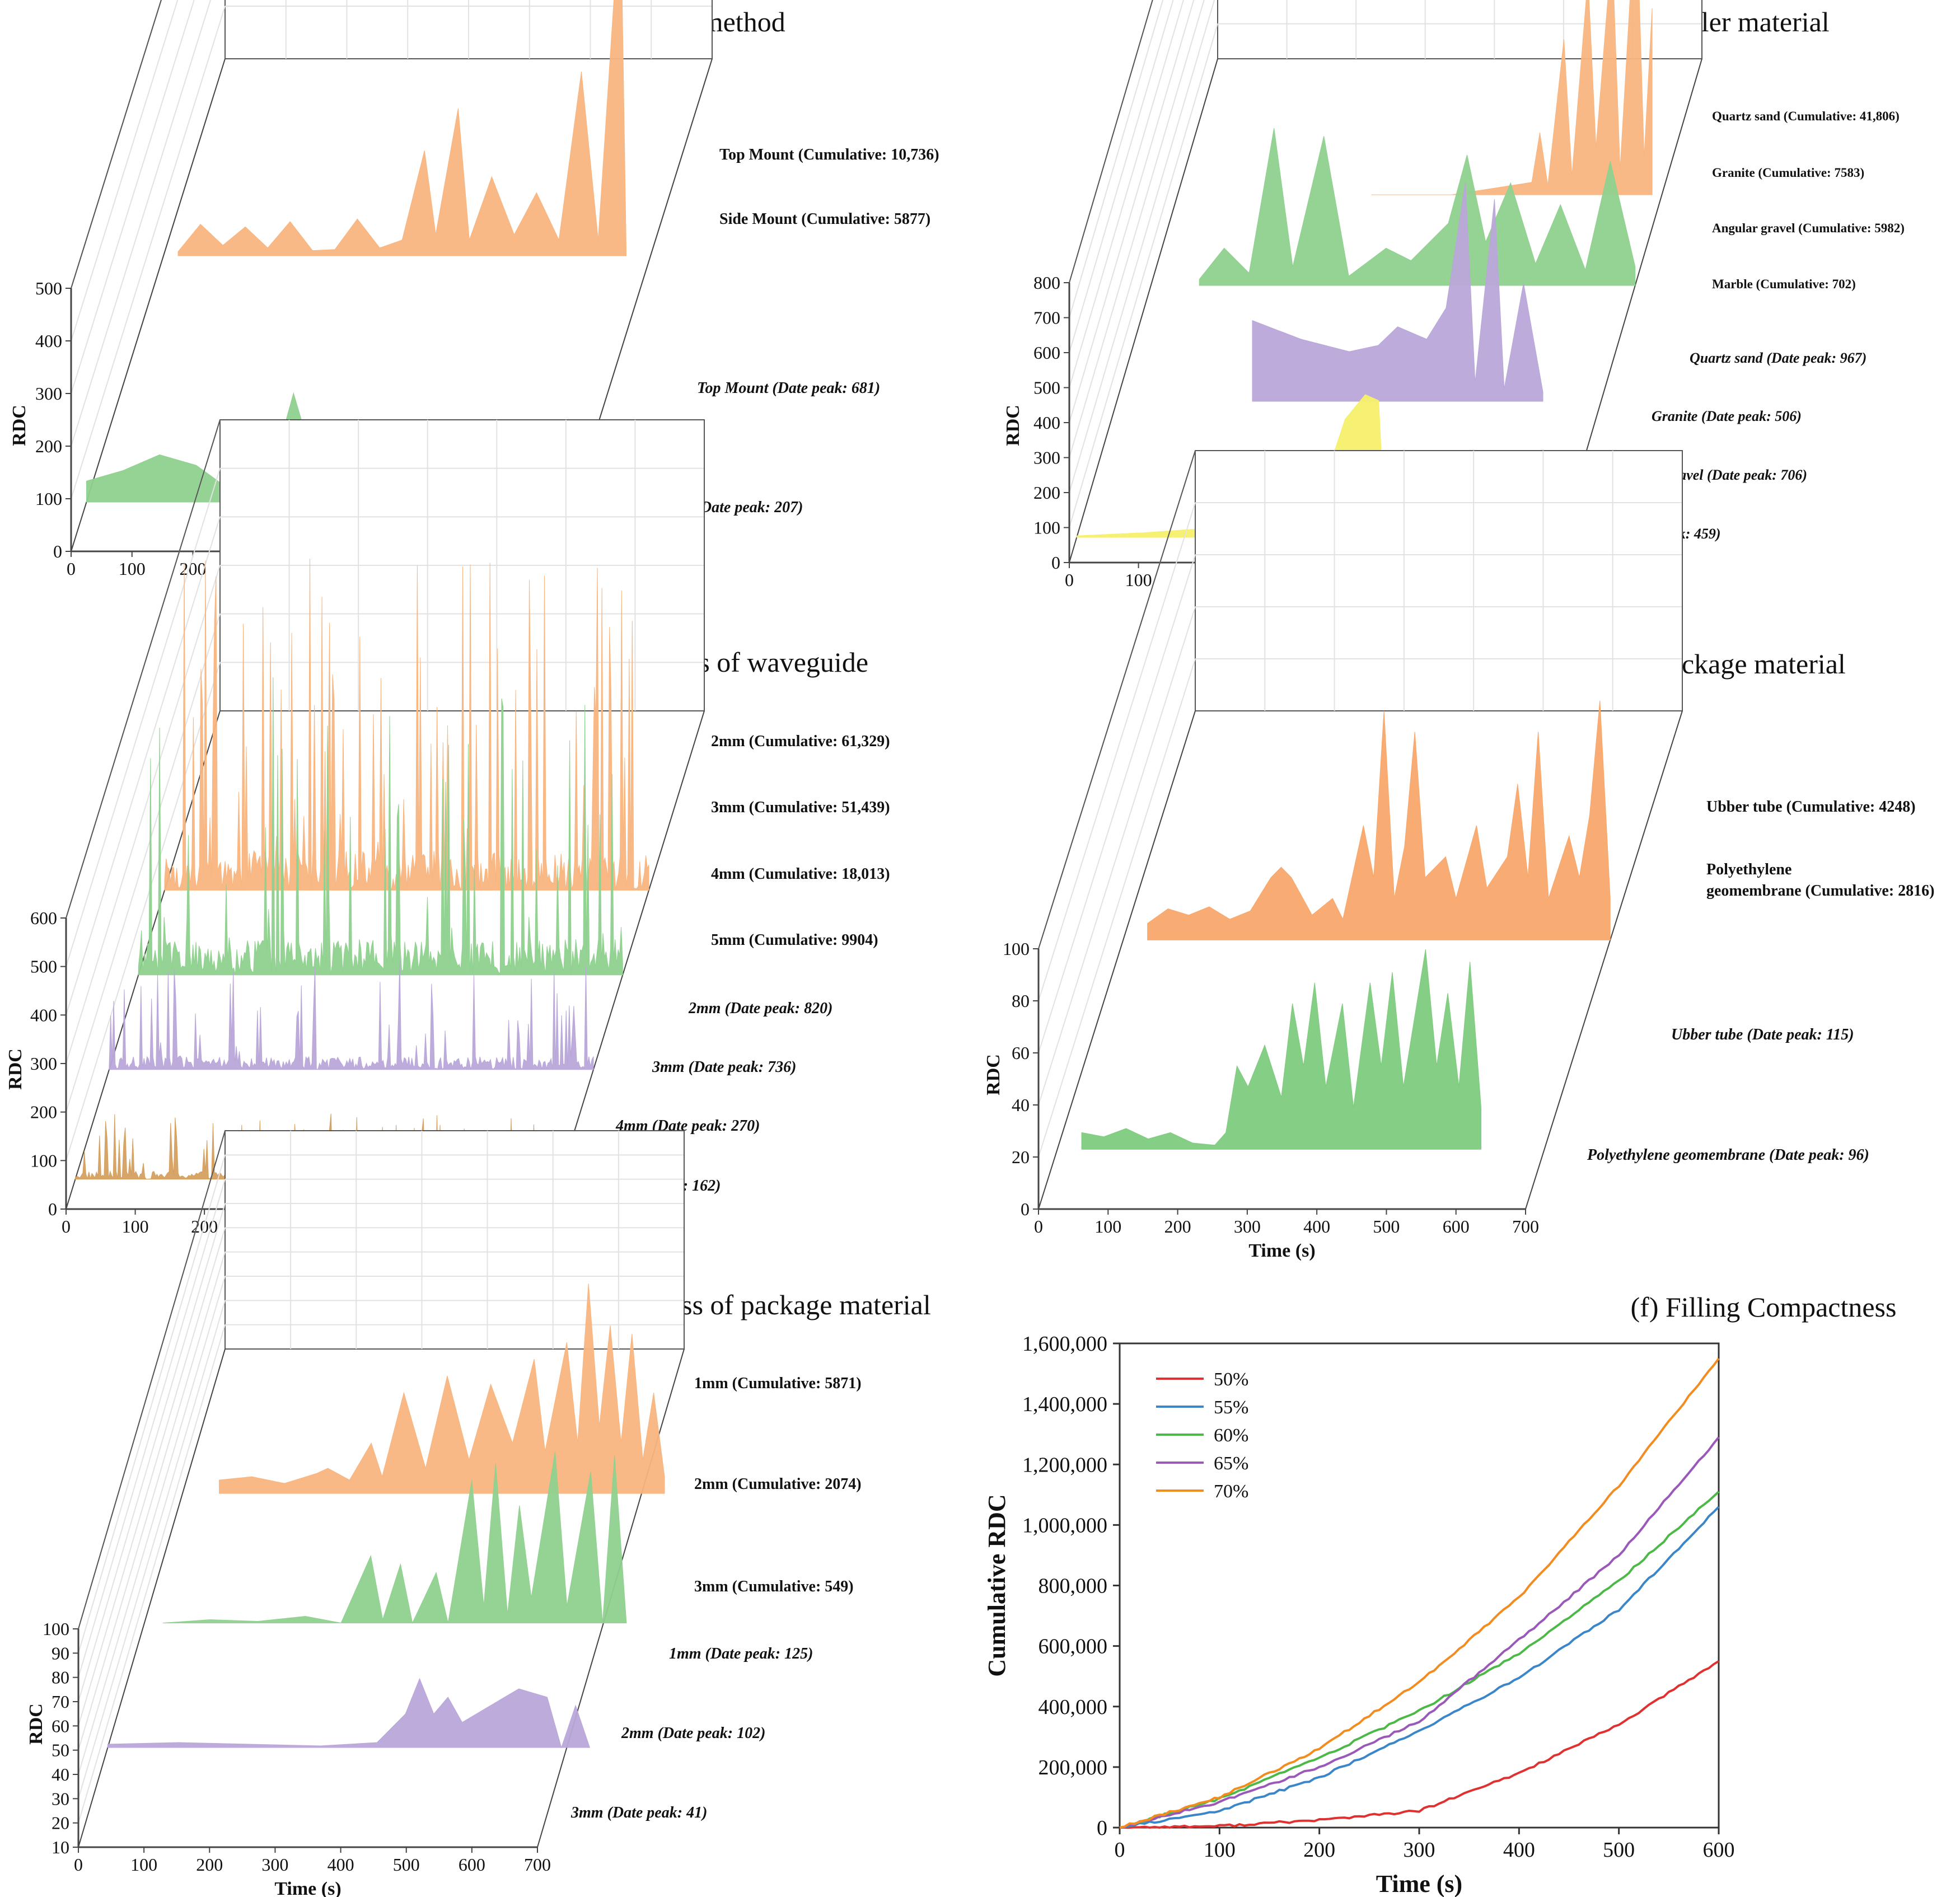 Image resolution: width=1960 pixels, height=1897 pixels. Describe the element at coordinates (774, 1586) in the screenshot. I see `cumulative-label: 3mm (Cumulative: 549)` at that location.